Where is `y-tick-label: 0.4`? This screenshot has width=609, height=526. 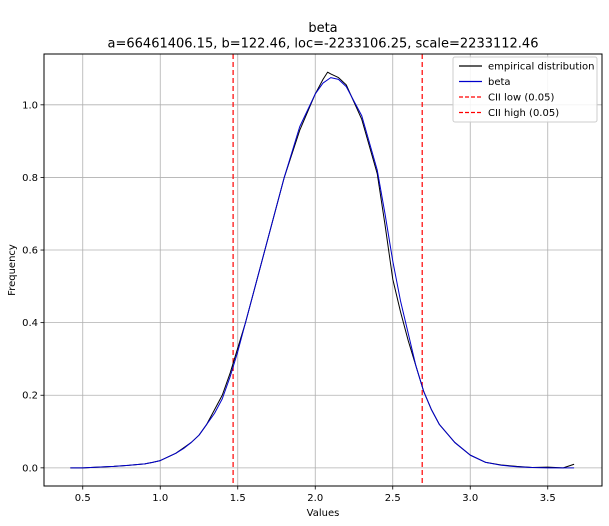
y-tick-label: 0.4 is located at coordinates (30, 323).